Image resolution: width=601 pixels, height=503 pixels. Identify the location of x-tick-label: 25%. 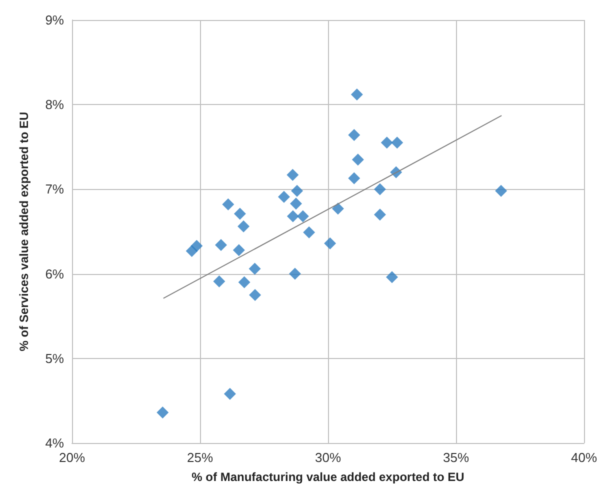
(200, 457).